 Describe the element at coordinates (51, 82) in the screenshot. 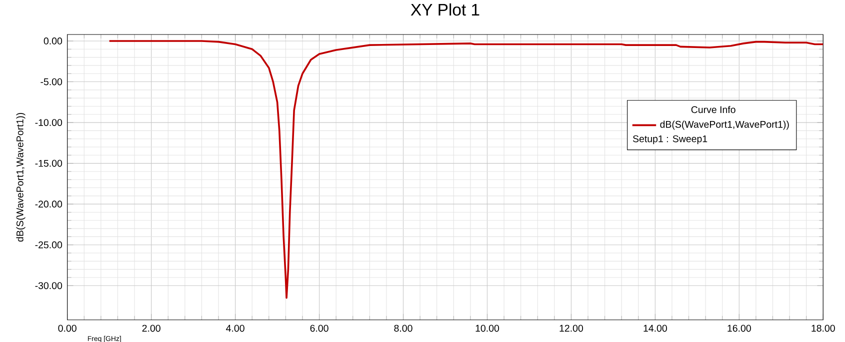

I see `y-tick-label: -5.00` at that location.